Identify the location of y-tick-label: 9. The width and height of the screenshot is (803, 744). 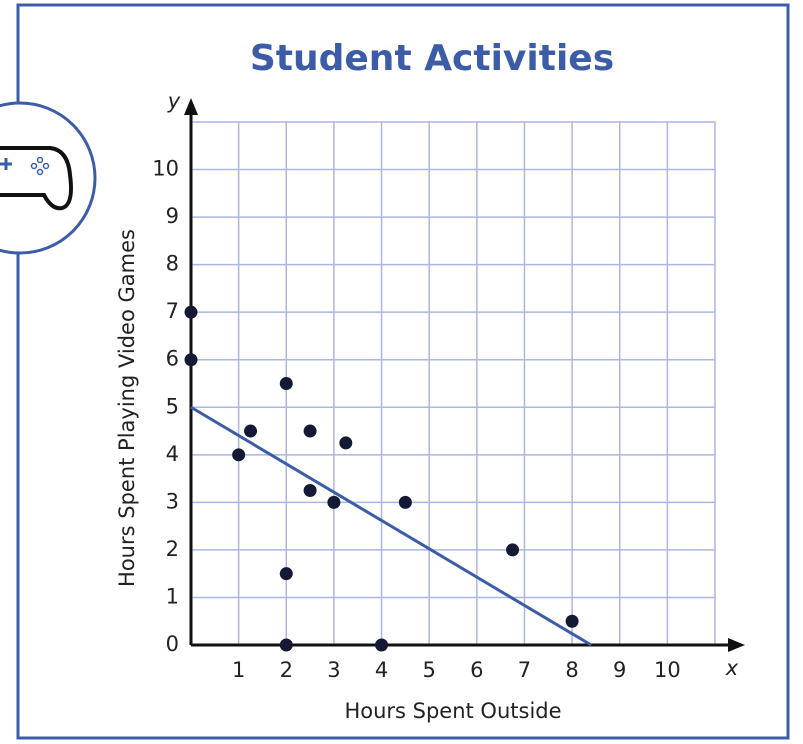
(172, 216).